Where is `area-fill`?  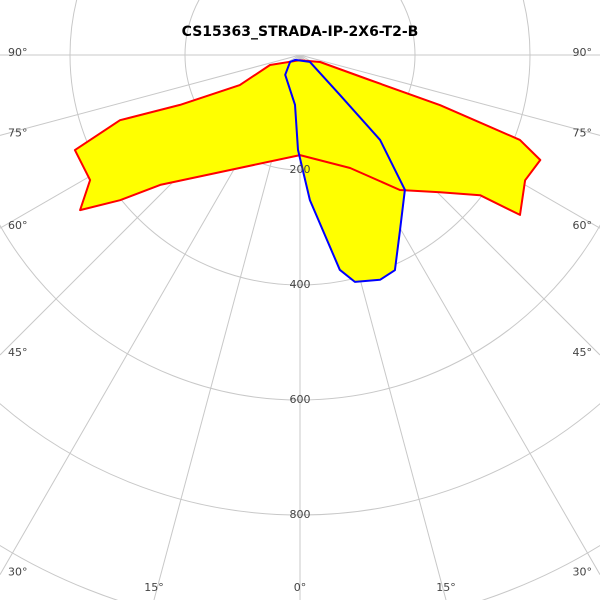
area-fill is located at coordinates (345, 170).